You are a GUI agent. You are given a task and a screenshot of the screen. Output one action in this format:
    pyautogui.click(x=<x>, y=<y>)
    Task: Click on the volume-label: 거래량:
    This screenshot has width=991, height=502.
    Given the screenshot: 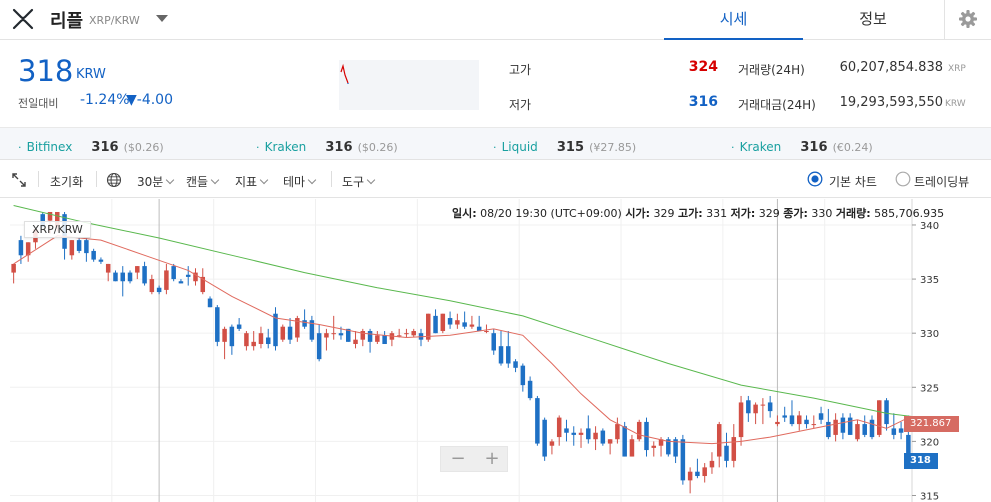 What is the action you would take?
    pyautogui.click(x=853, y=213)
    